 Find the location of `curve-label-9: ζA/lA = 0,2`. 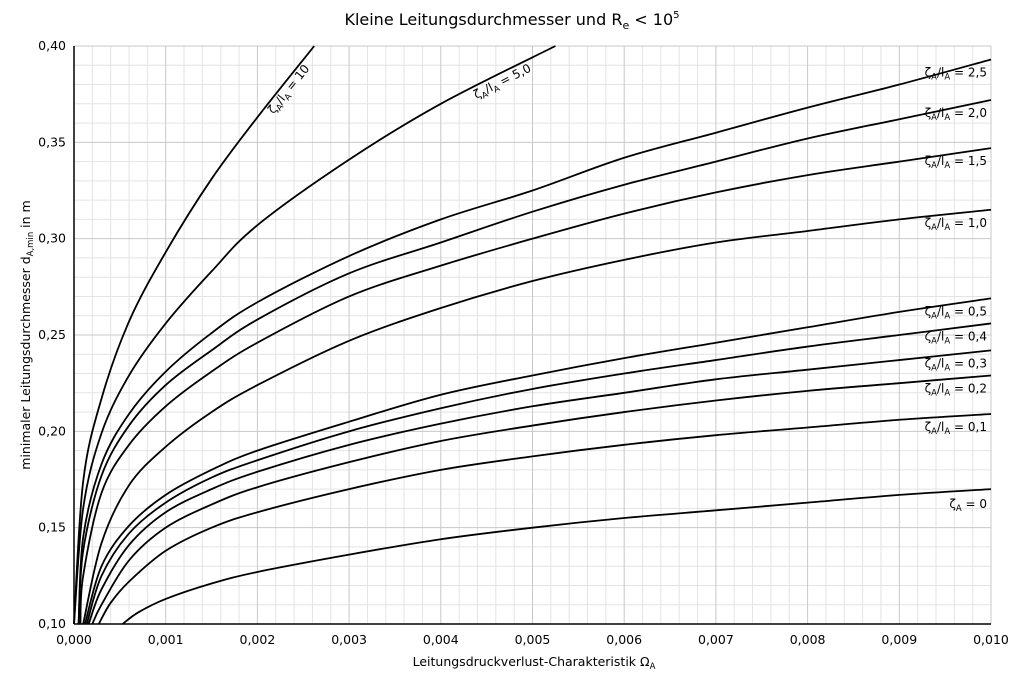

curve-label-9: ζA/lA = 0,2 is located at coordinates (956, 389).